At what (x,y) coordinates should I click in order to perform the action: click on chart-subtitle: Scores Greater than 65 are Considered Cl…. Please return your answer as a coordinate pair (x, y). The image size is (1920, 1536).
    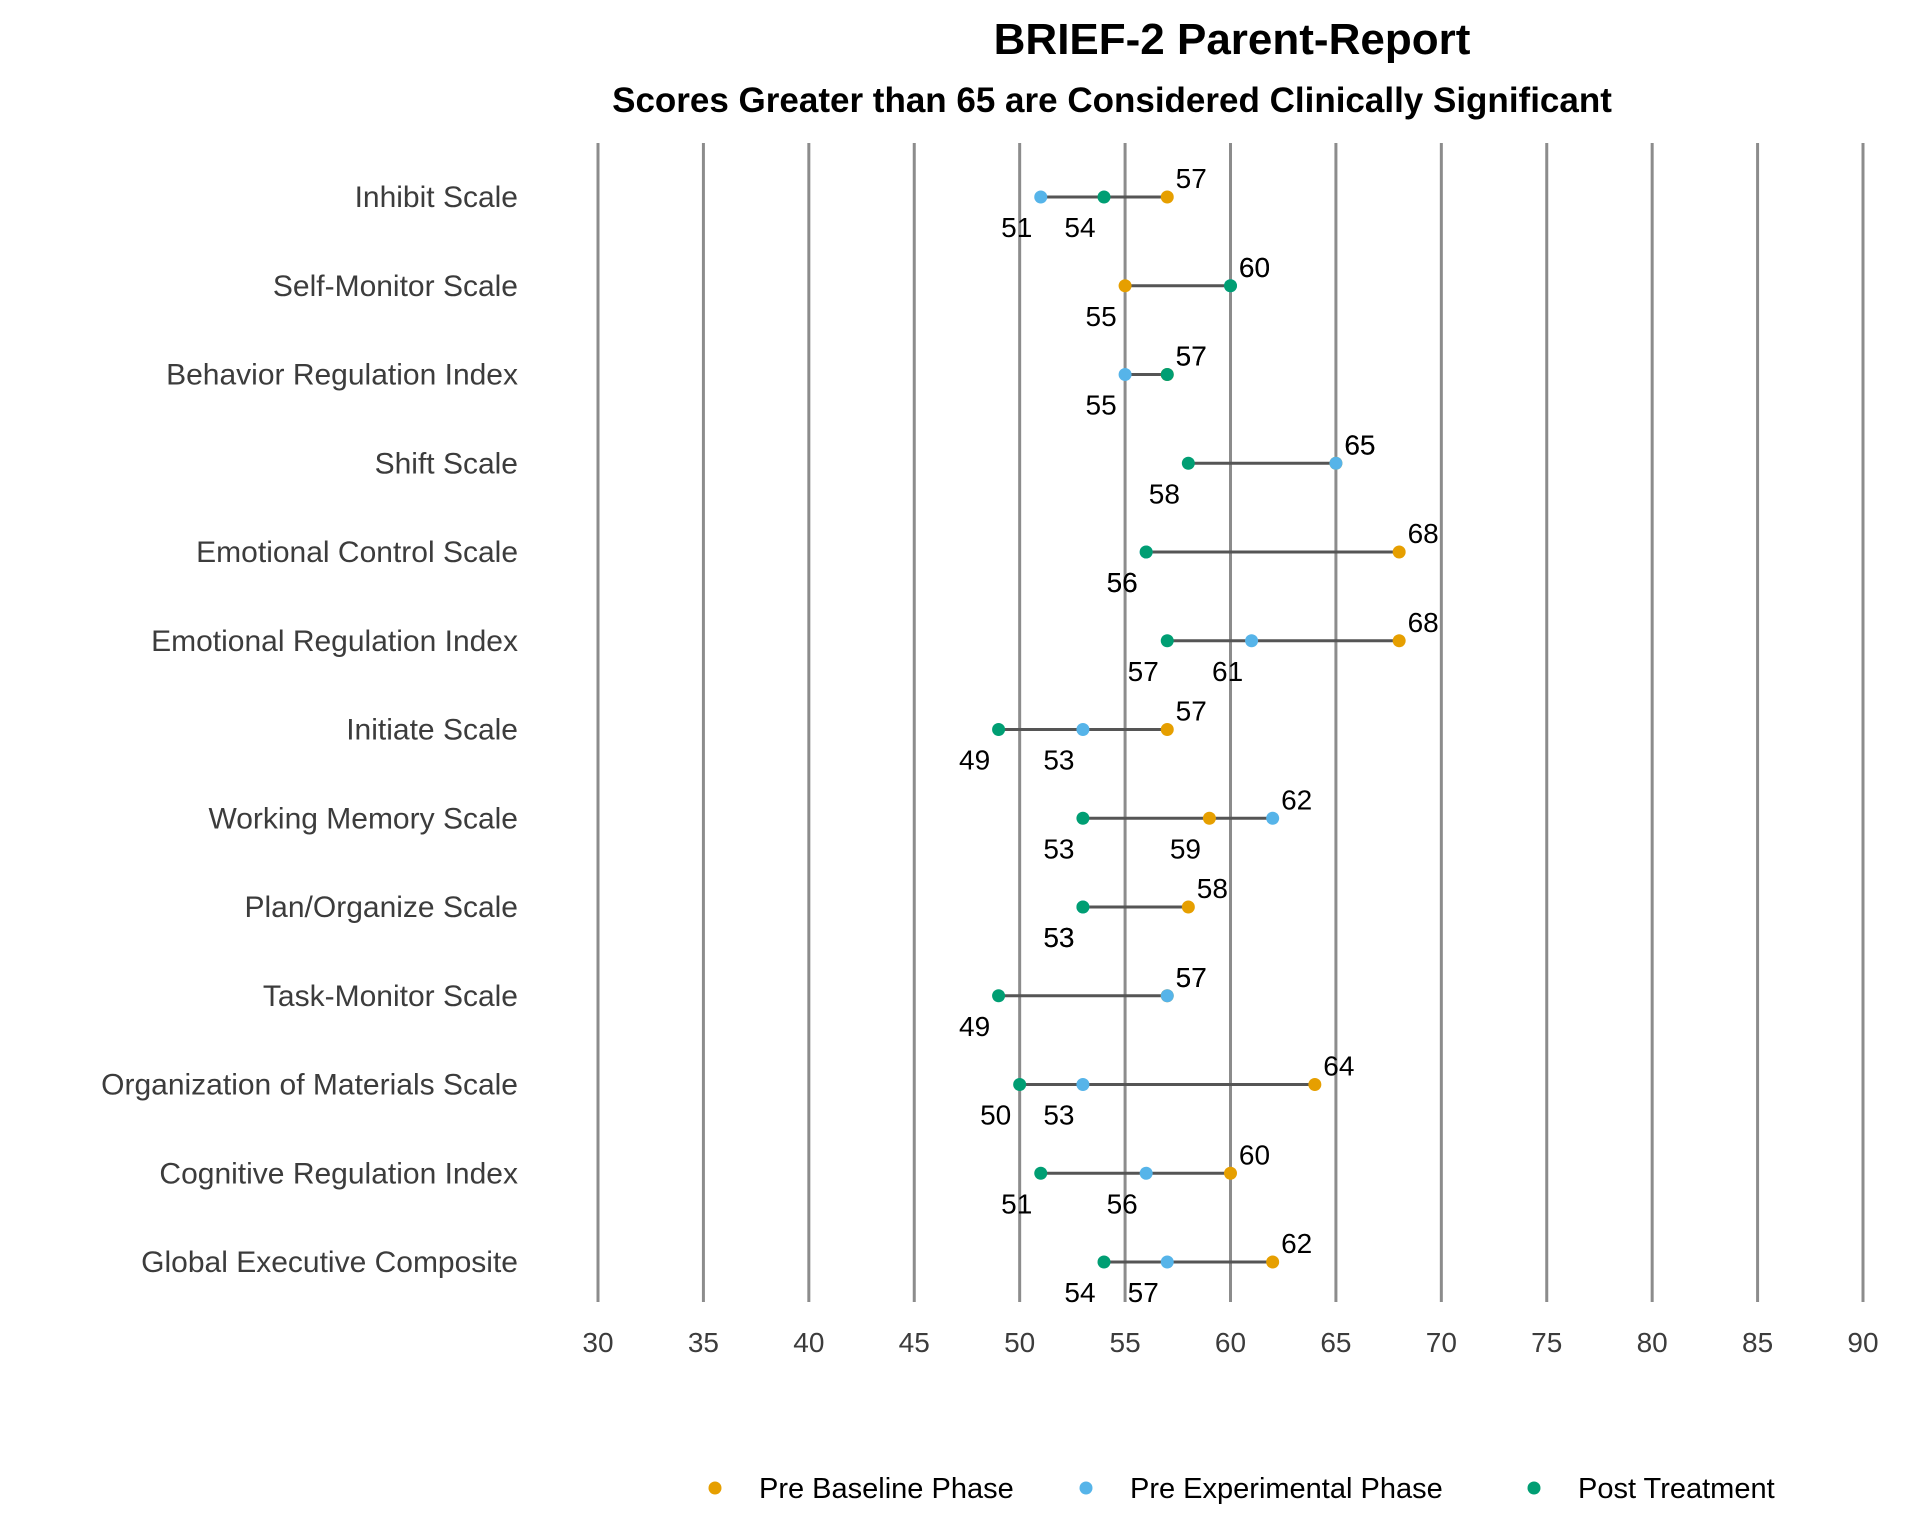
    Looking at the image, I should click on (1112, 100).